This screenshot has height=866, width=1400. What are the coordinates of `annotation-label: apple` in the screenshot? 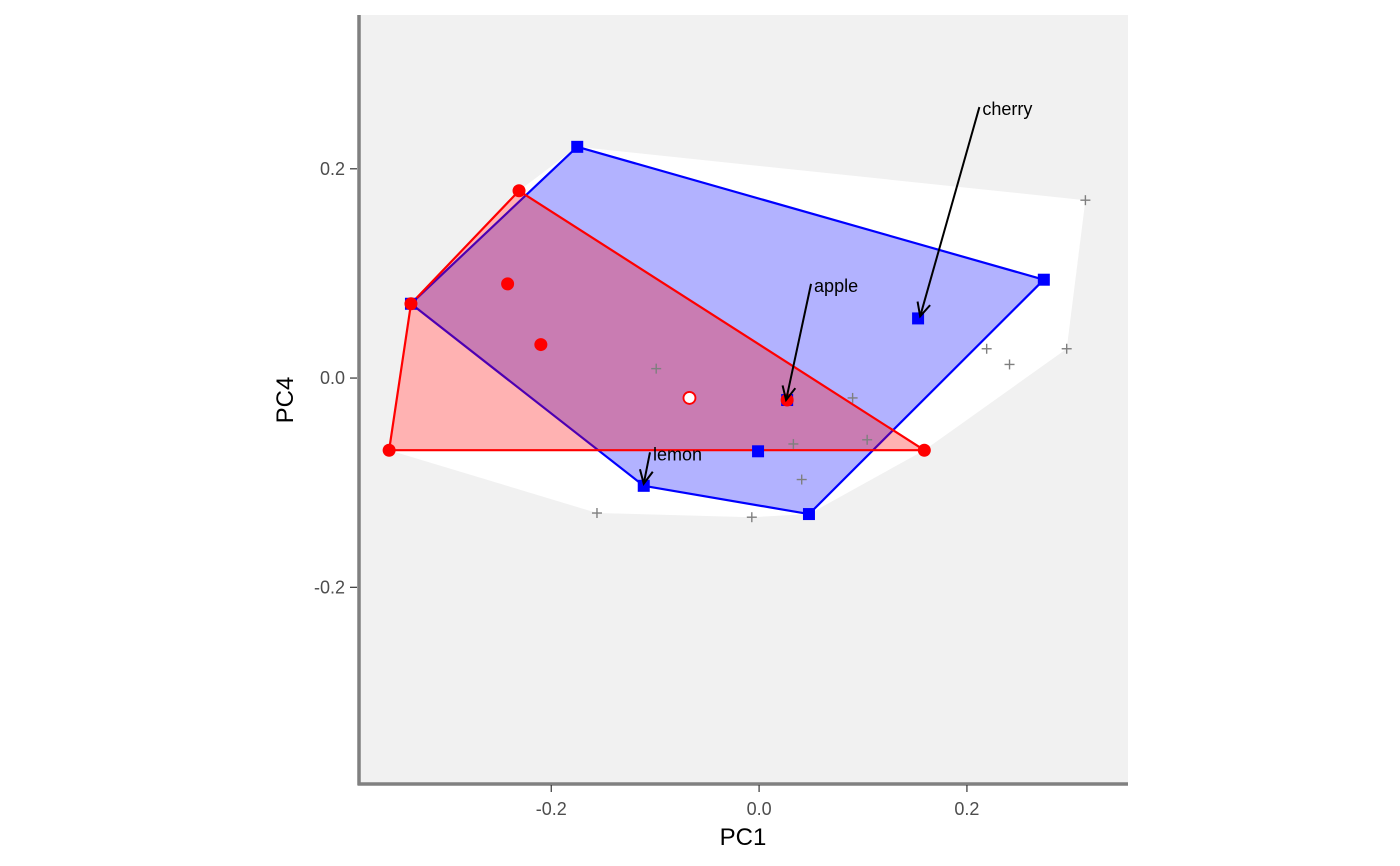 It's located at (836, 286).